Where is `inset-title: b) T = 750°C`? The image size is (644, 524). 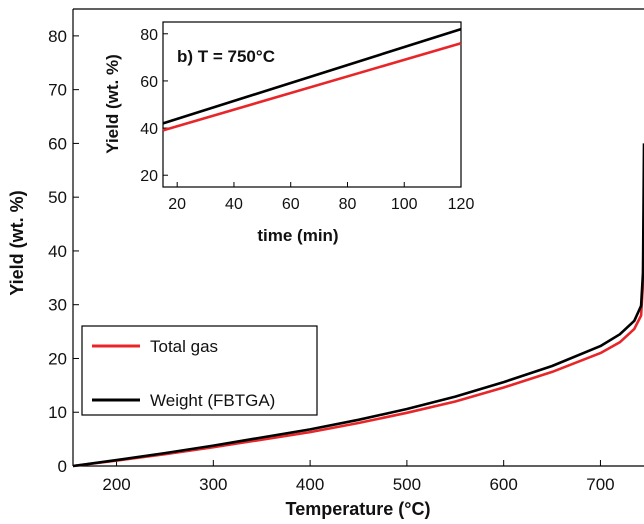 inset-title: b) T = 750°C is located at coordinates (226, 56).